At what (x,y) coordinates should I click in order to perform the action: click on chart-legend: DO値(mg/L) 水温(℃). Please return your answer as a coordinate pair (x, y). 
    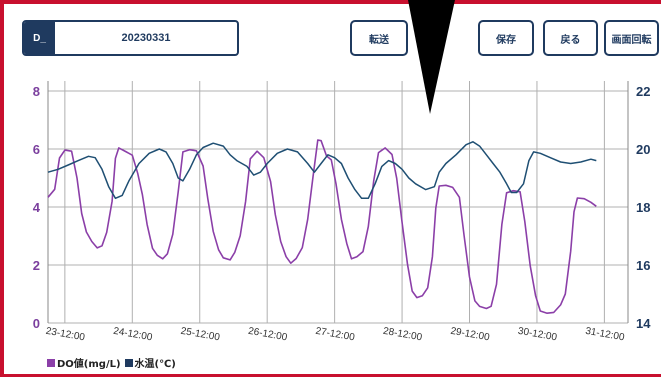
    Looking at the image, I should click on (113, 362).